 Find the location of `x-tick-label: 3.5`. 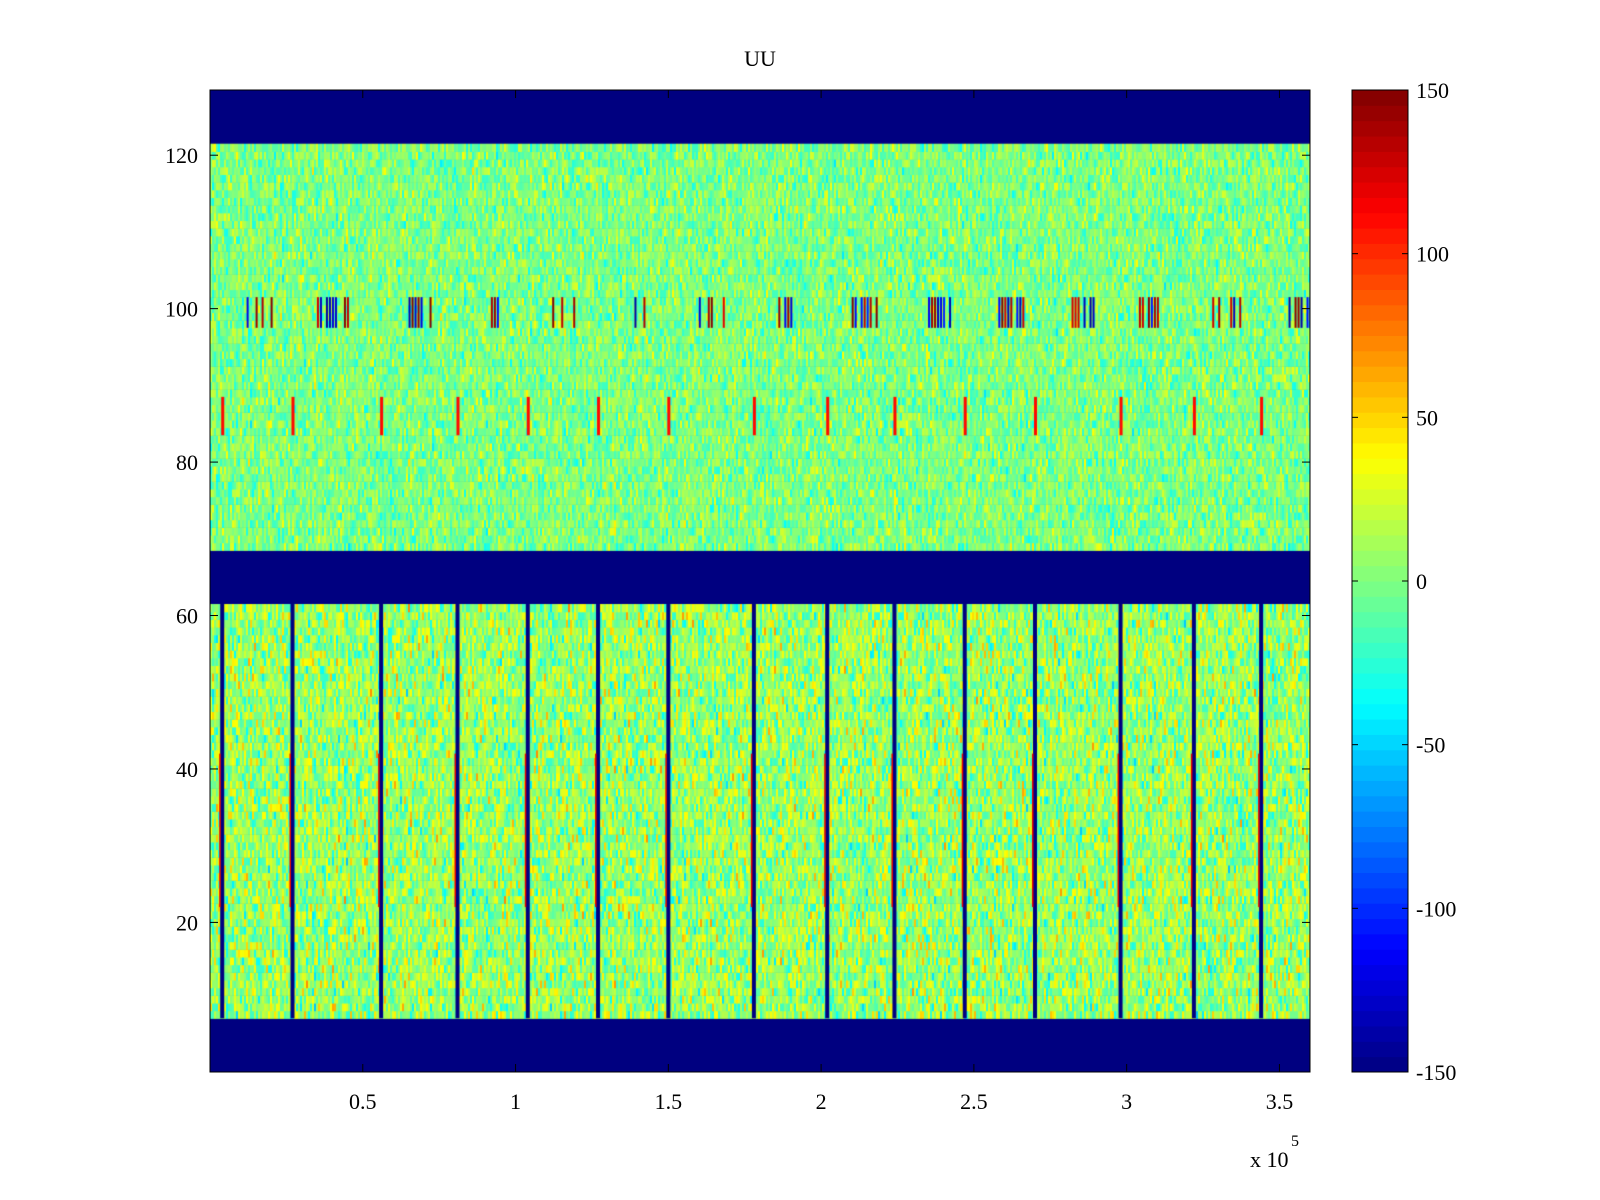

x-tick-label: 3.5 is located at coordinates (1280, 1101).